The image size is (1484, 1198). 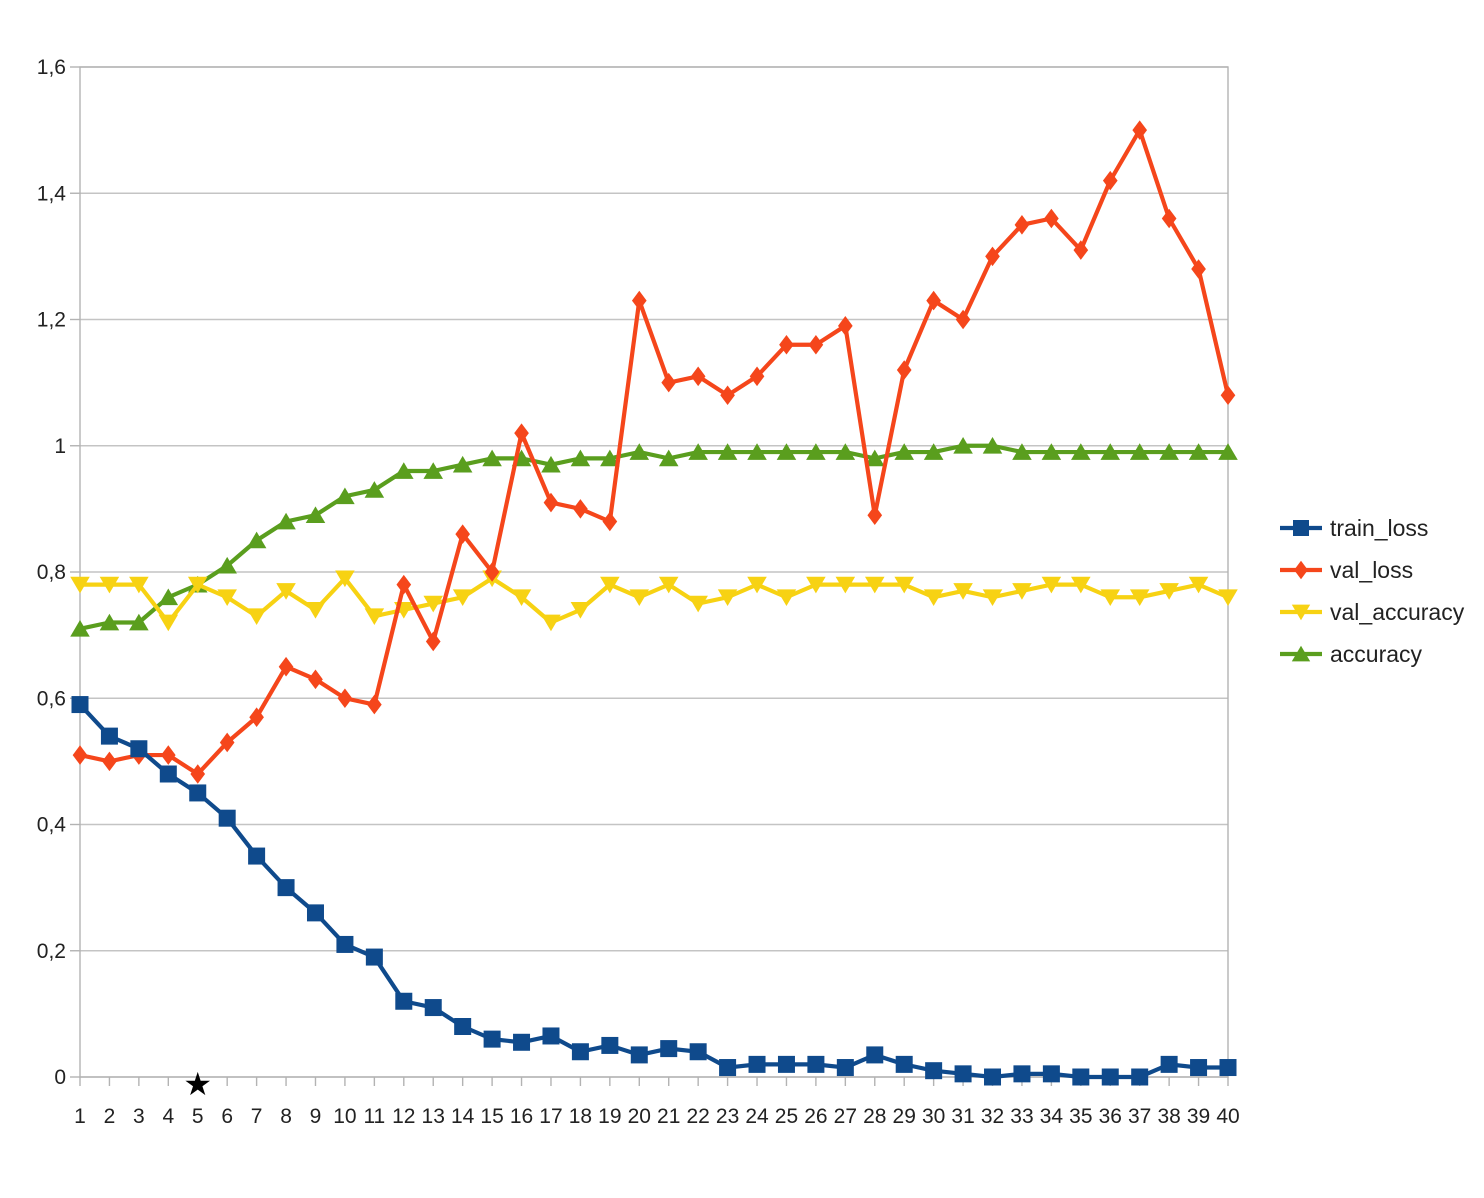 What do you see at coordinates (80, 1116) in the screenshot?
I see `x-tick-label: 1` at bounding box center [80, 1116].